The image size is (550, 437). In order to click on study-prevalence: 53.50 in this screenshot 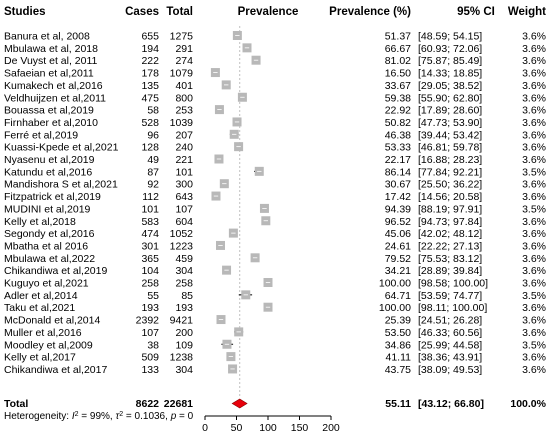, I will do `click(398, 333)`.